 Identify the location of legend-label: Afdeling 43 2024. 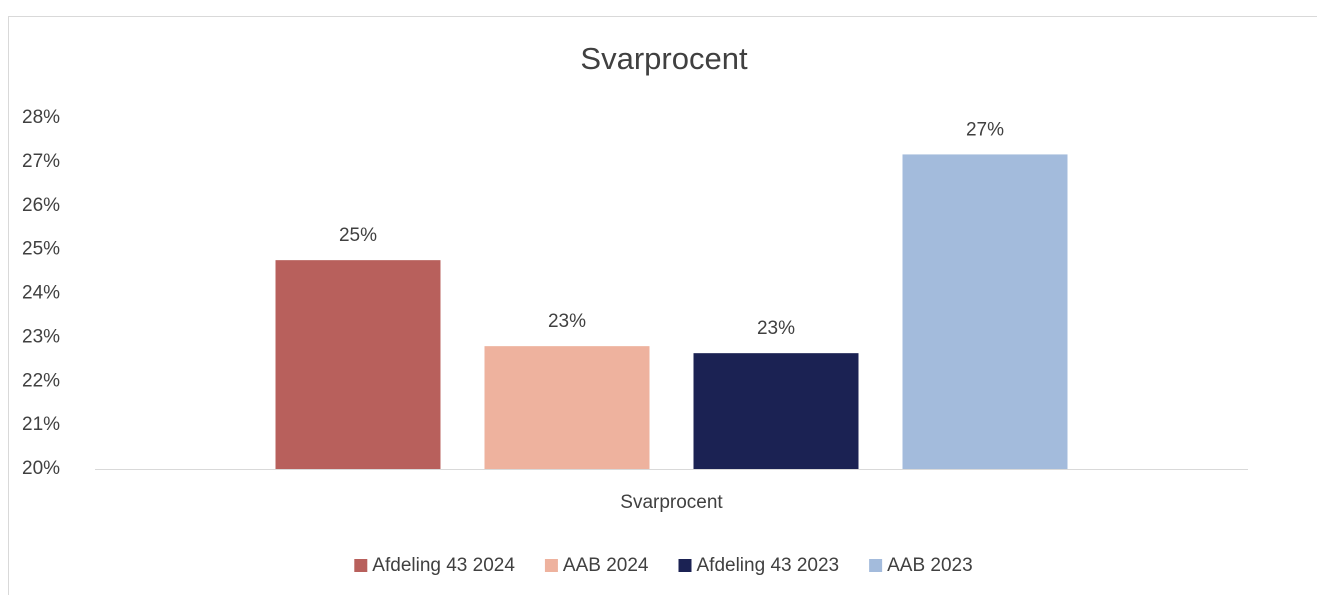
(443, 565).